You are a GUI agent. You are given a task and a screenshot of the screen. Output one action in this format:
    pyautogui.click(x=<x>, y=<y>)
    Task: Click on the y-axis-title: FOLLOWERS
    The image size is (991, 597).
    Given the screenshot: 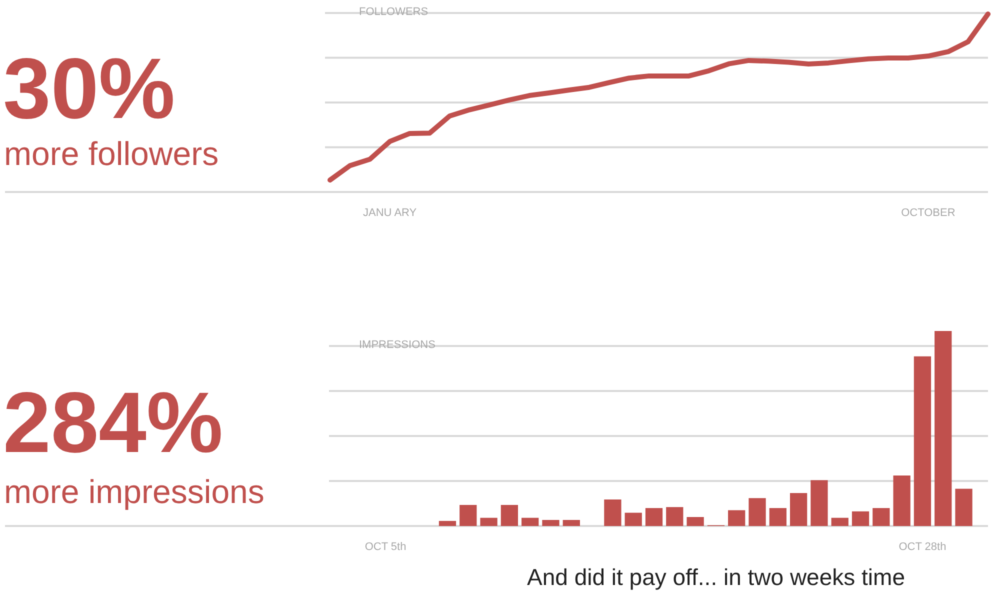 What is the action you would take?
    pyautogui.click(x=393, y=12)
    